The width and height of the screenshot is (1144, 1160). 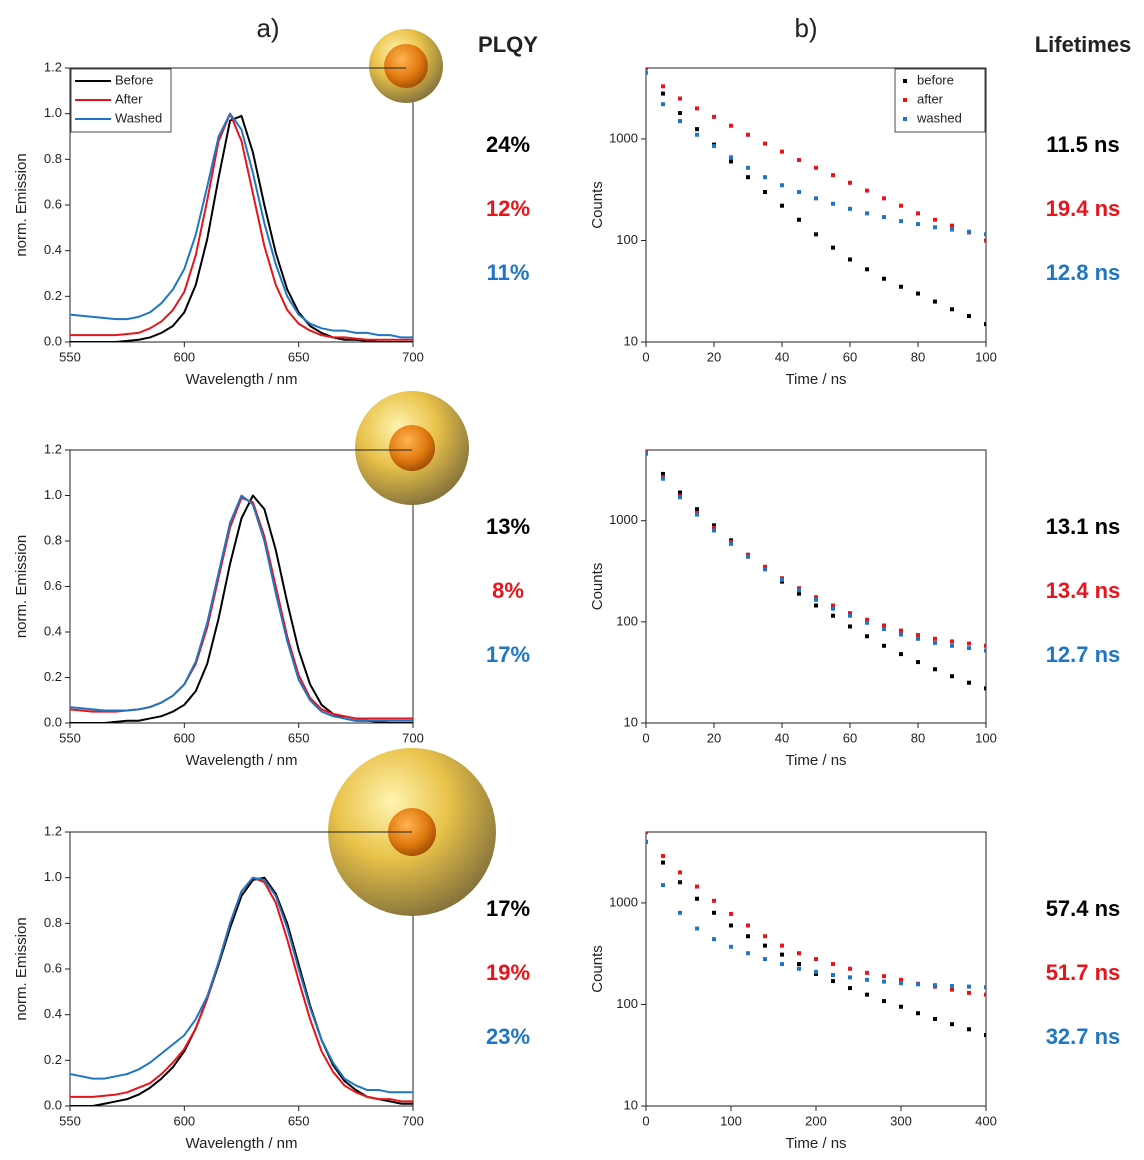 I want to click on x-tick-label: 200, so click(x=816, y=1120).